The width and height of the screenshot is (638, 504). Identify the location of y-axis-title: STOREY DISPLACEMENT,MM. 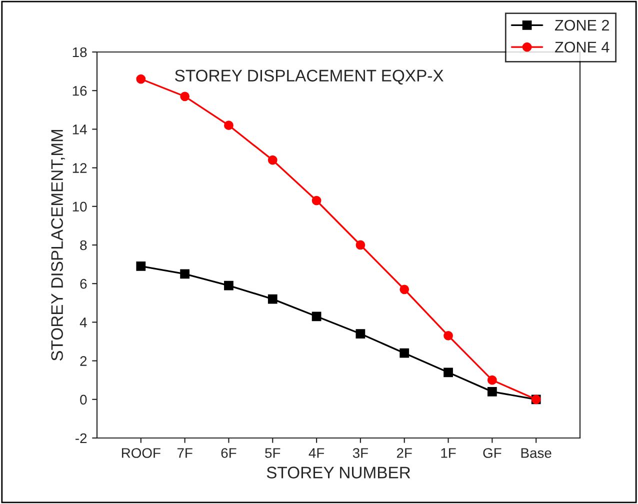
(58, 245).